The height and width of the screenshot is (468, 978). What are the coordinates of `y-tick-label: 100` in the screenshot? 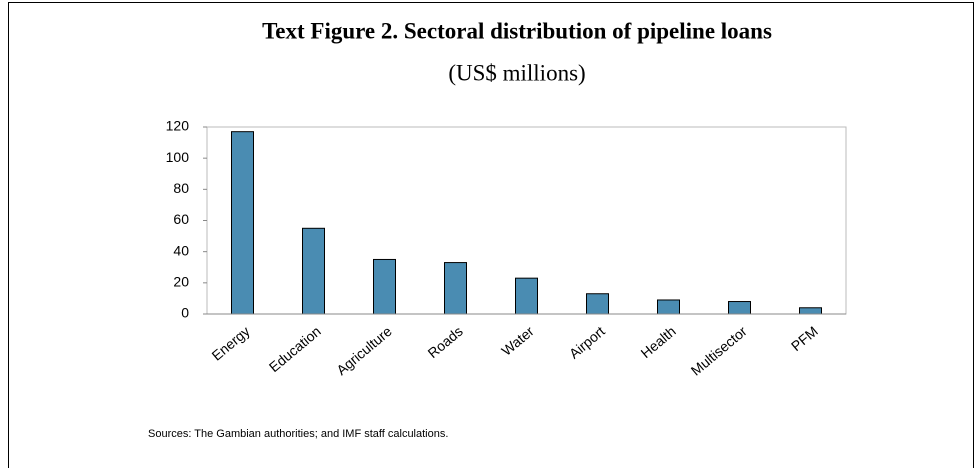 It's located at (178, 157).